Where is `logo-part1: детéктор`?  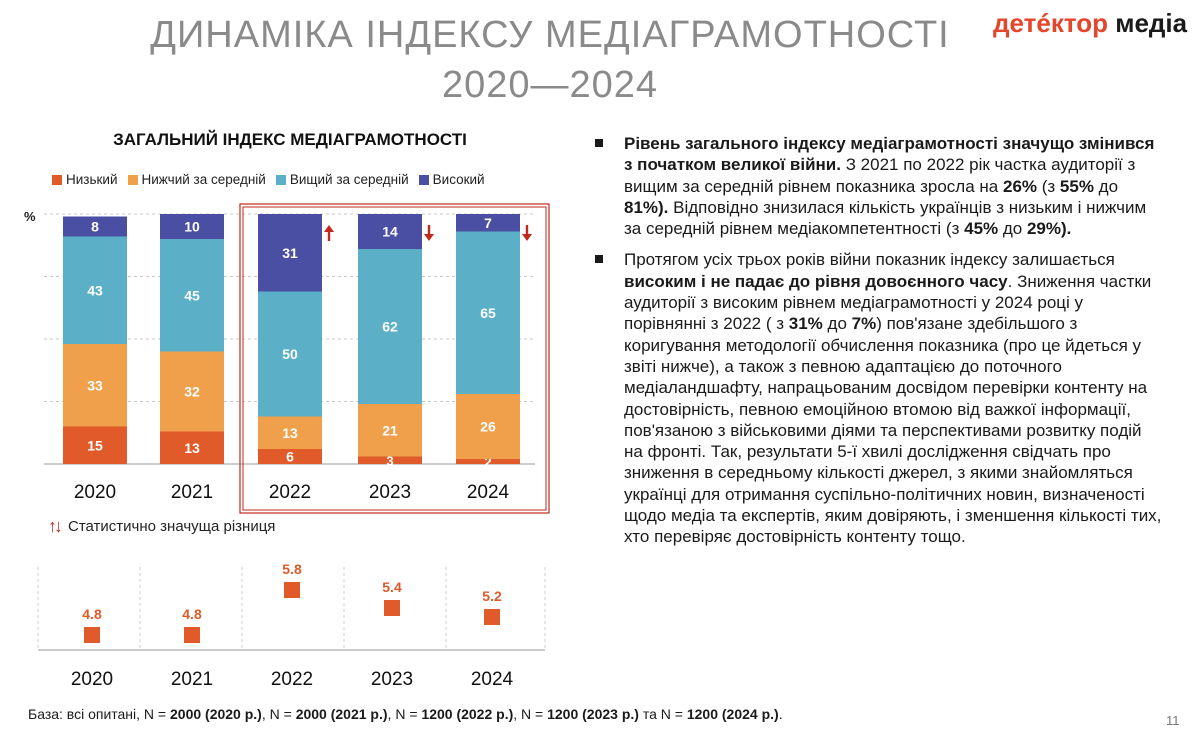 logo-part1: детéктор is located at coordinates (1050, 23).